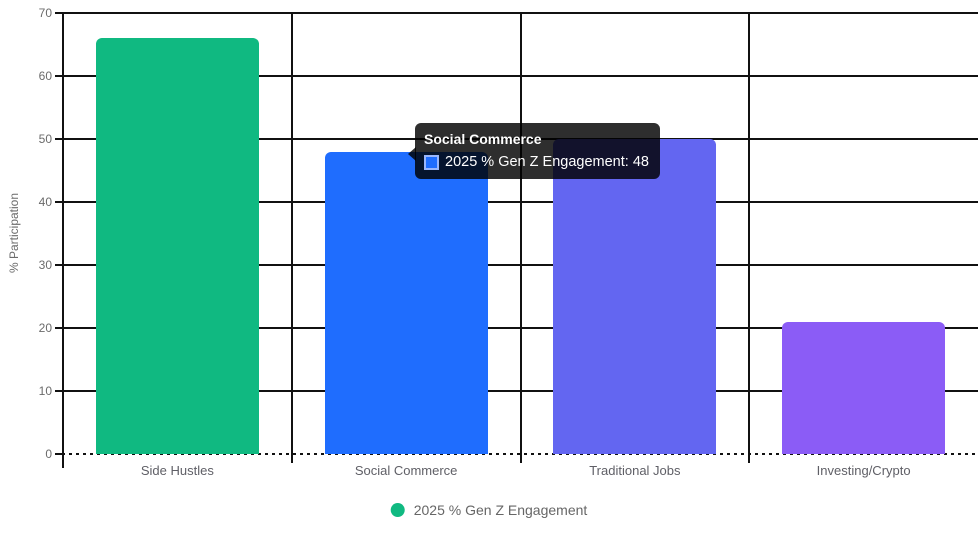 The height and width of the screenshot is (533, 978). I want to click on legend-item: 2025 % Gen Z Engagement, so click(489, 510).